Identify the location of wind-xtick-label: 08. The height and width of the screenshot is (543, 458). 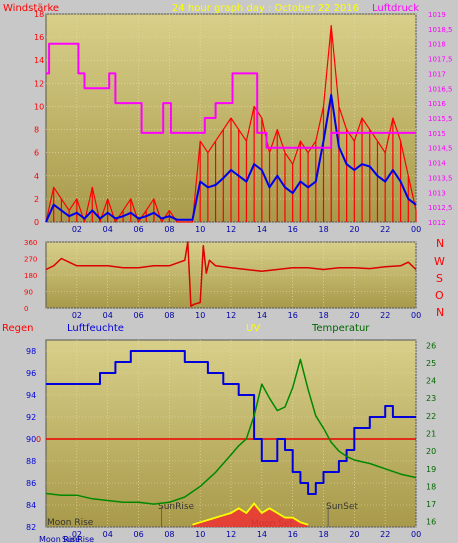
(169, 229).